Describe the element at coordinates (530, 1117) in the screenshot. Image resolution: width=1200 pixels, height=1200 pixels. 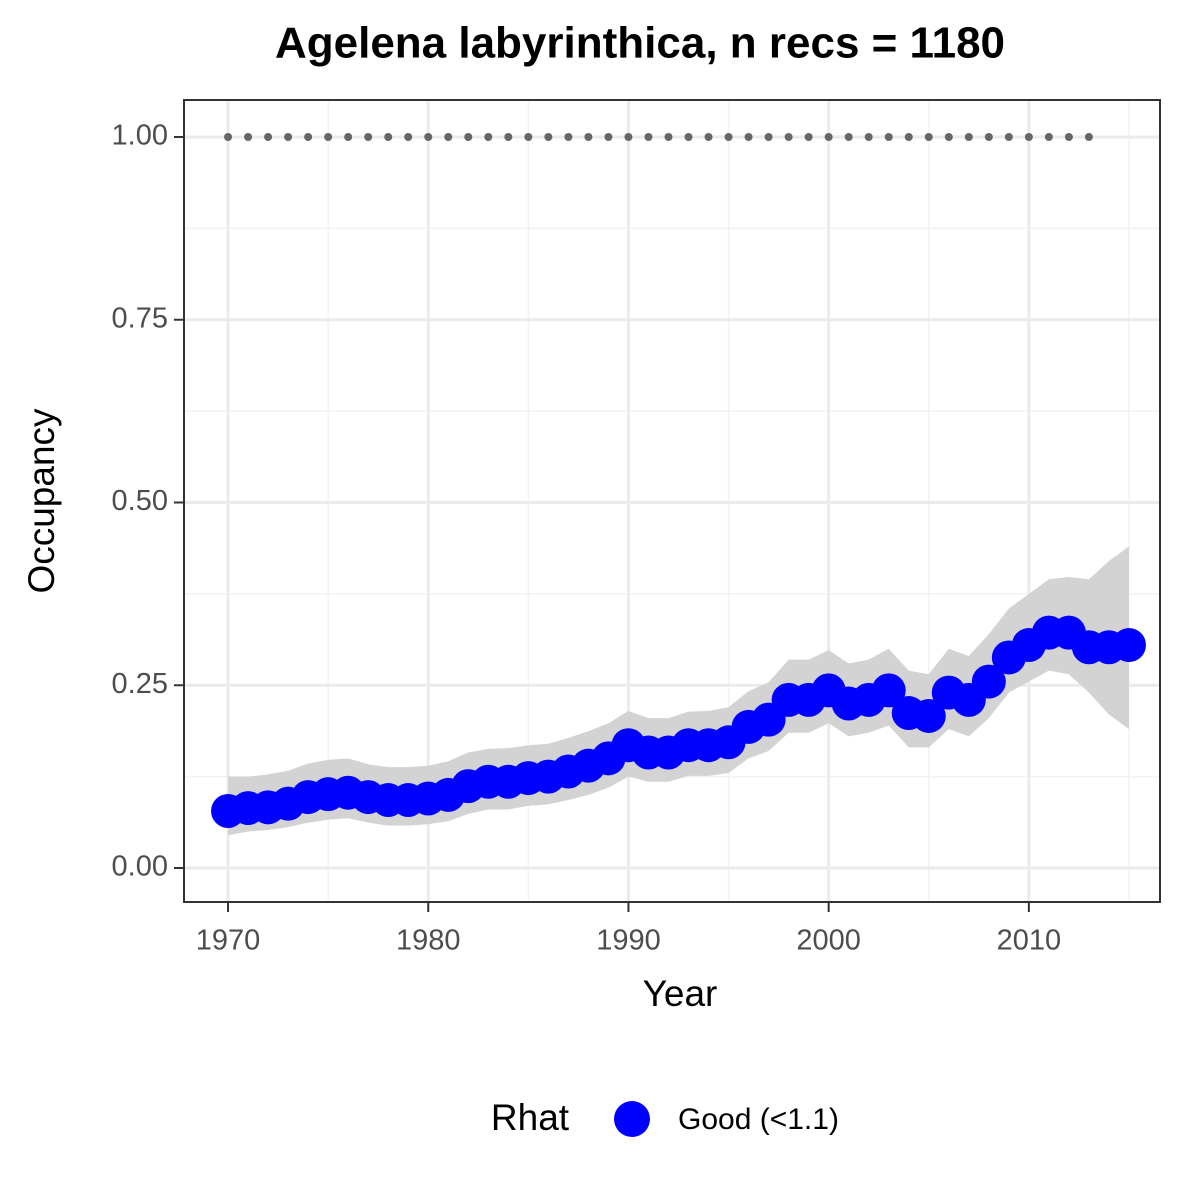
I see `legend-title: Rhat` at that location.